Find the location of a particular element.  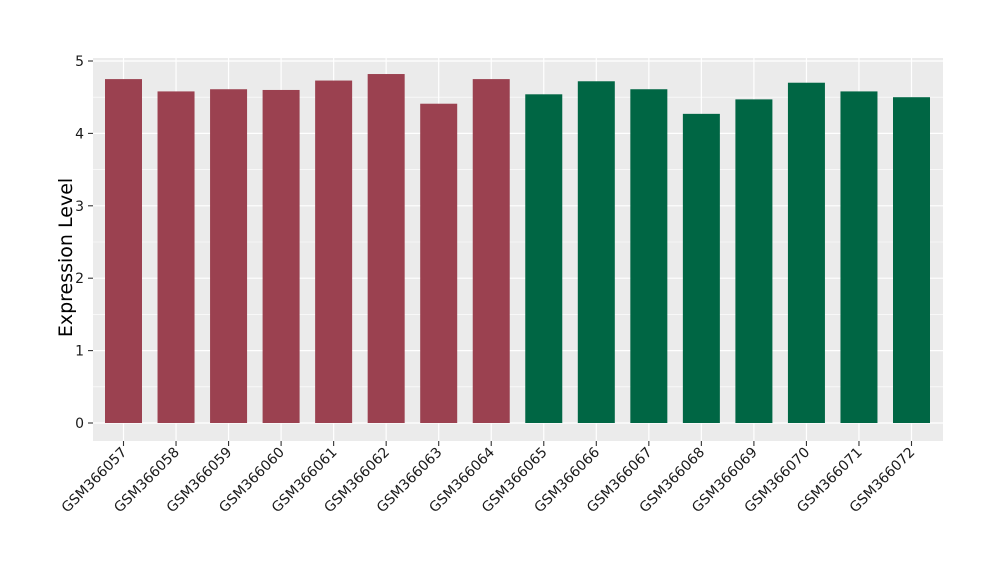

bar-GSM366069 is located at coordinates (754, 261).